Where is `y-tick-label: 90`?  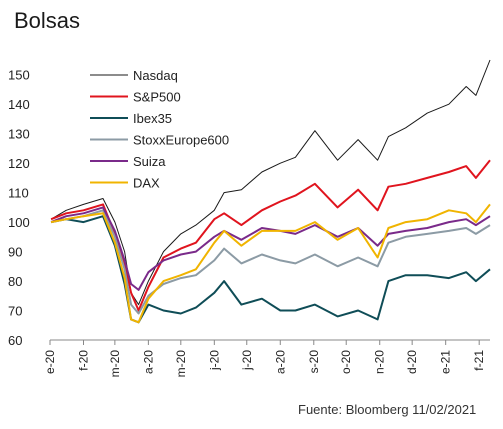
y-tick-label: 90 is located at coordinates (15, 252).